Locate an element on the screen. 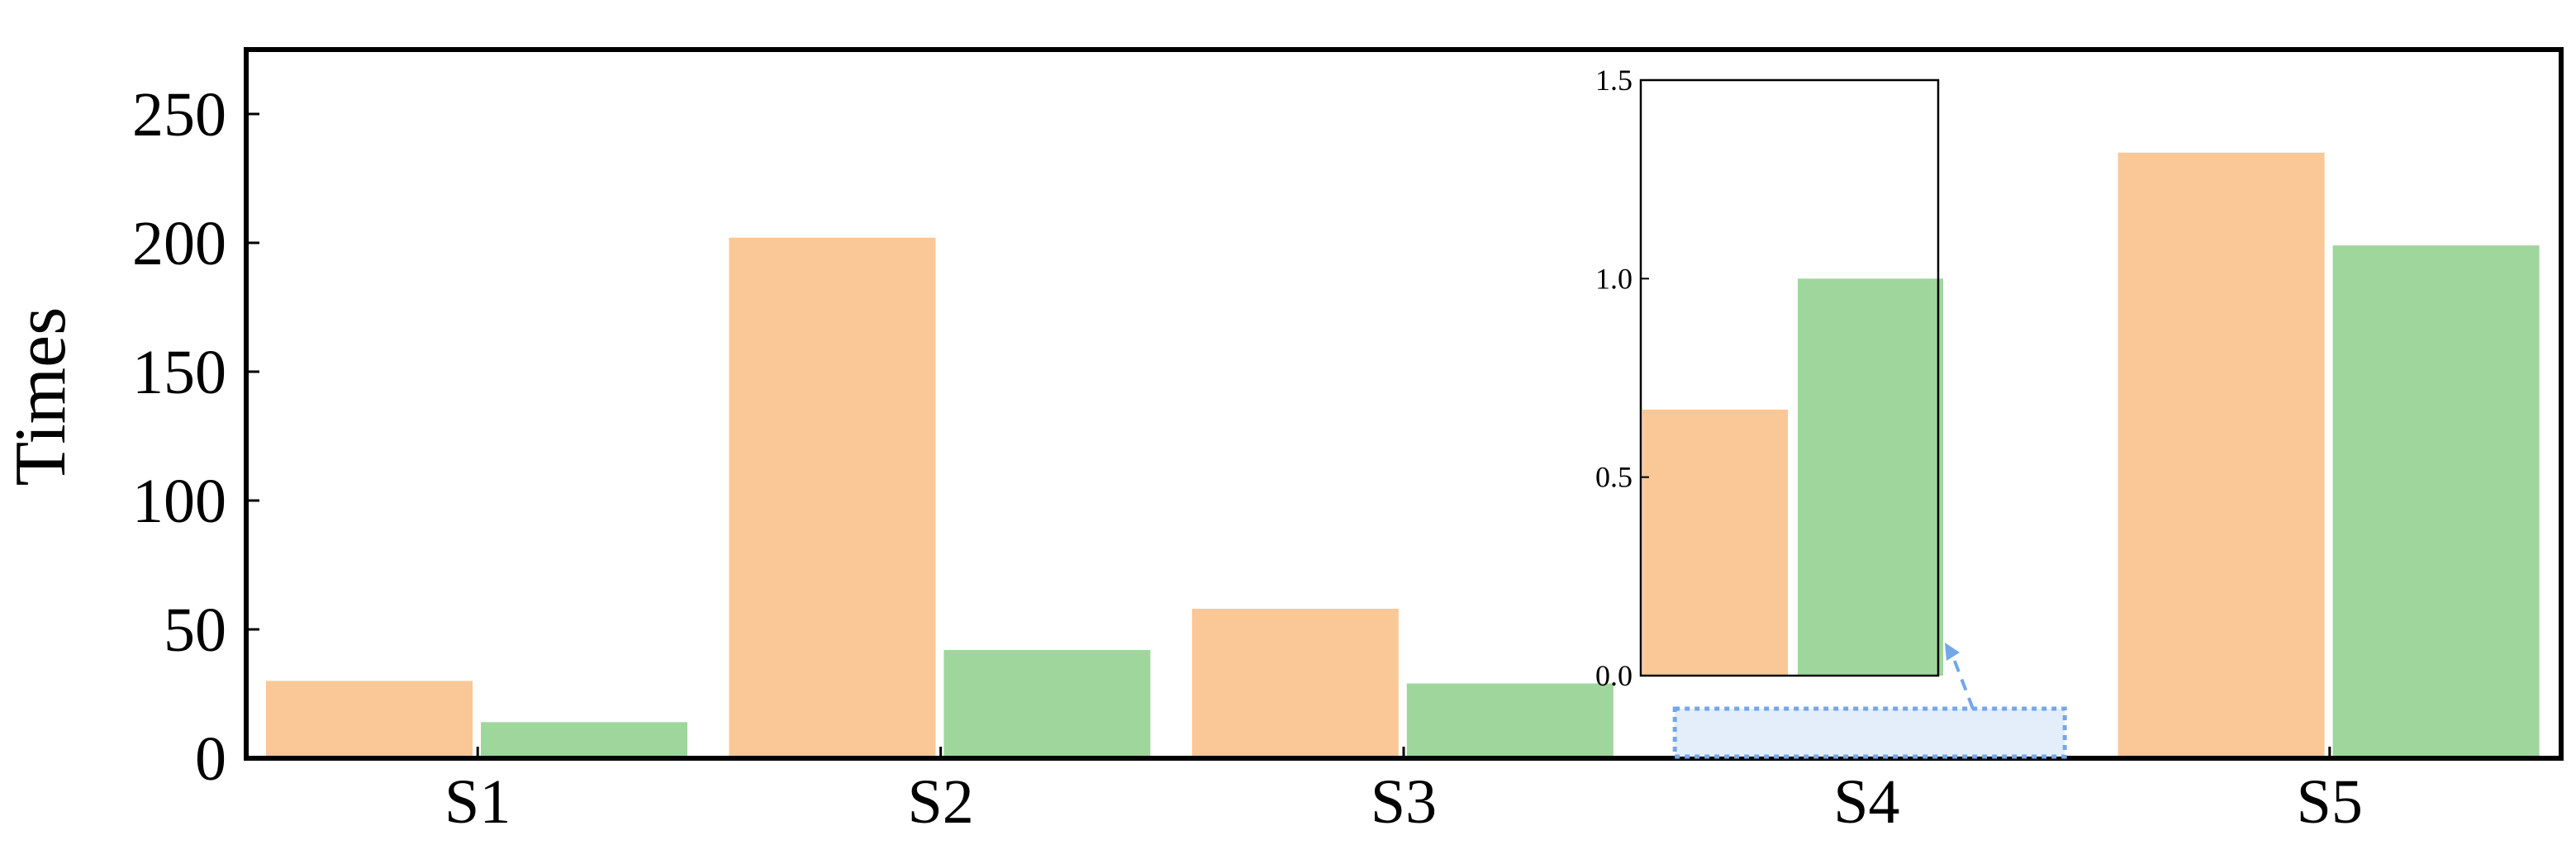  bar-s2-series2 is located at coordinates (1047, 703).